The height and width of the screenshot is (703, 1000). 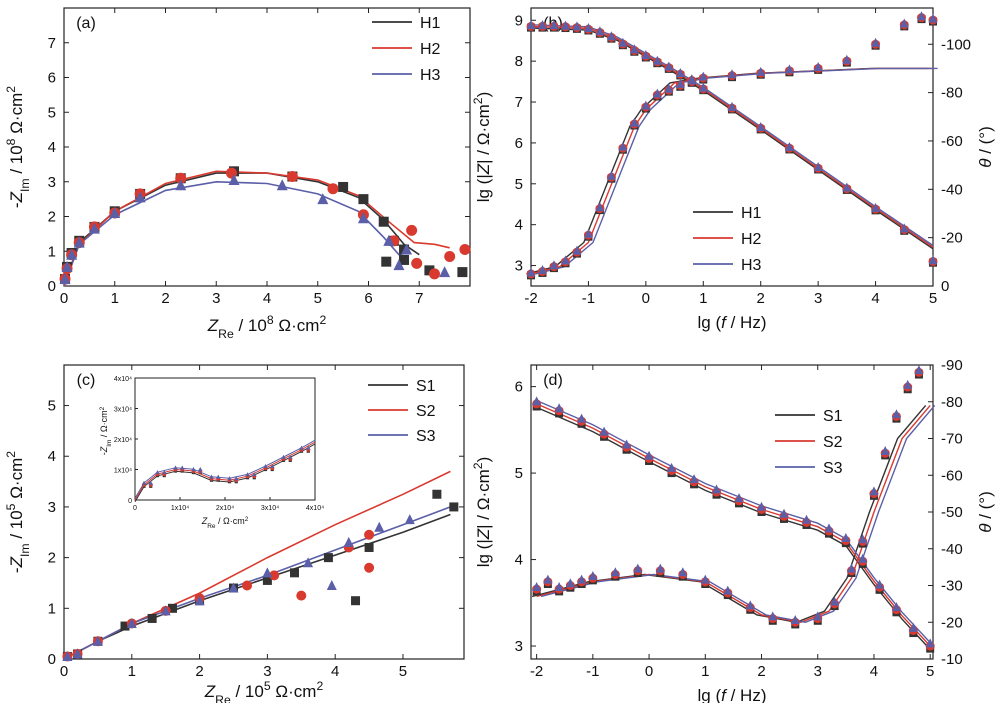 I want to click on inset-y-tick-label: 2x10⁴, so click(x=123, y=440).